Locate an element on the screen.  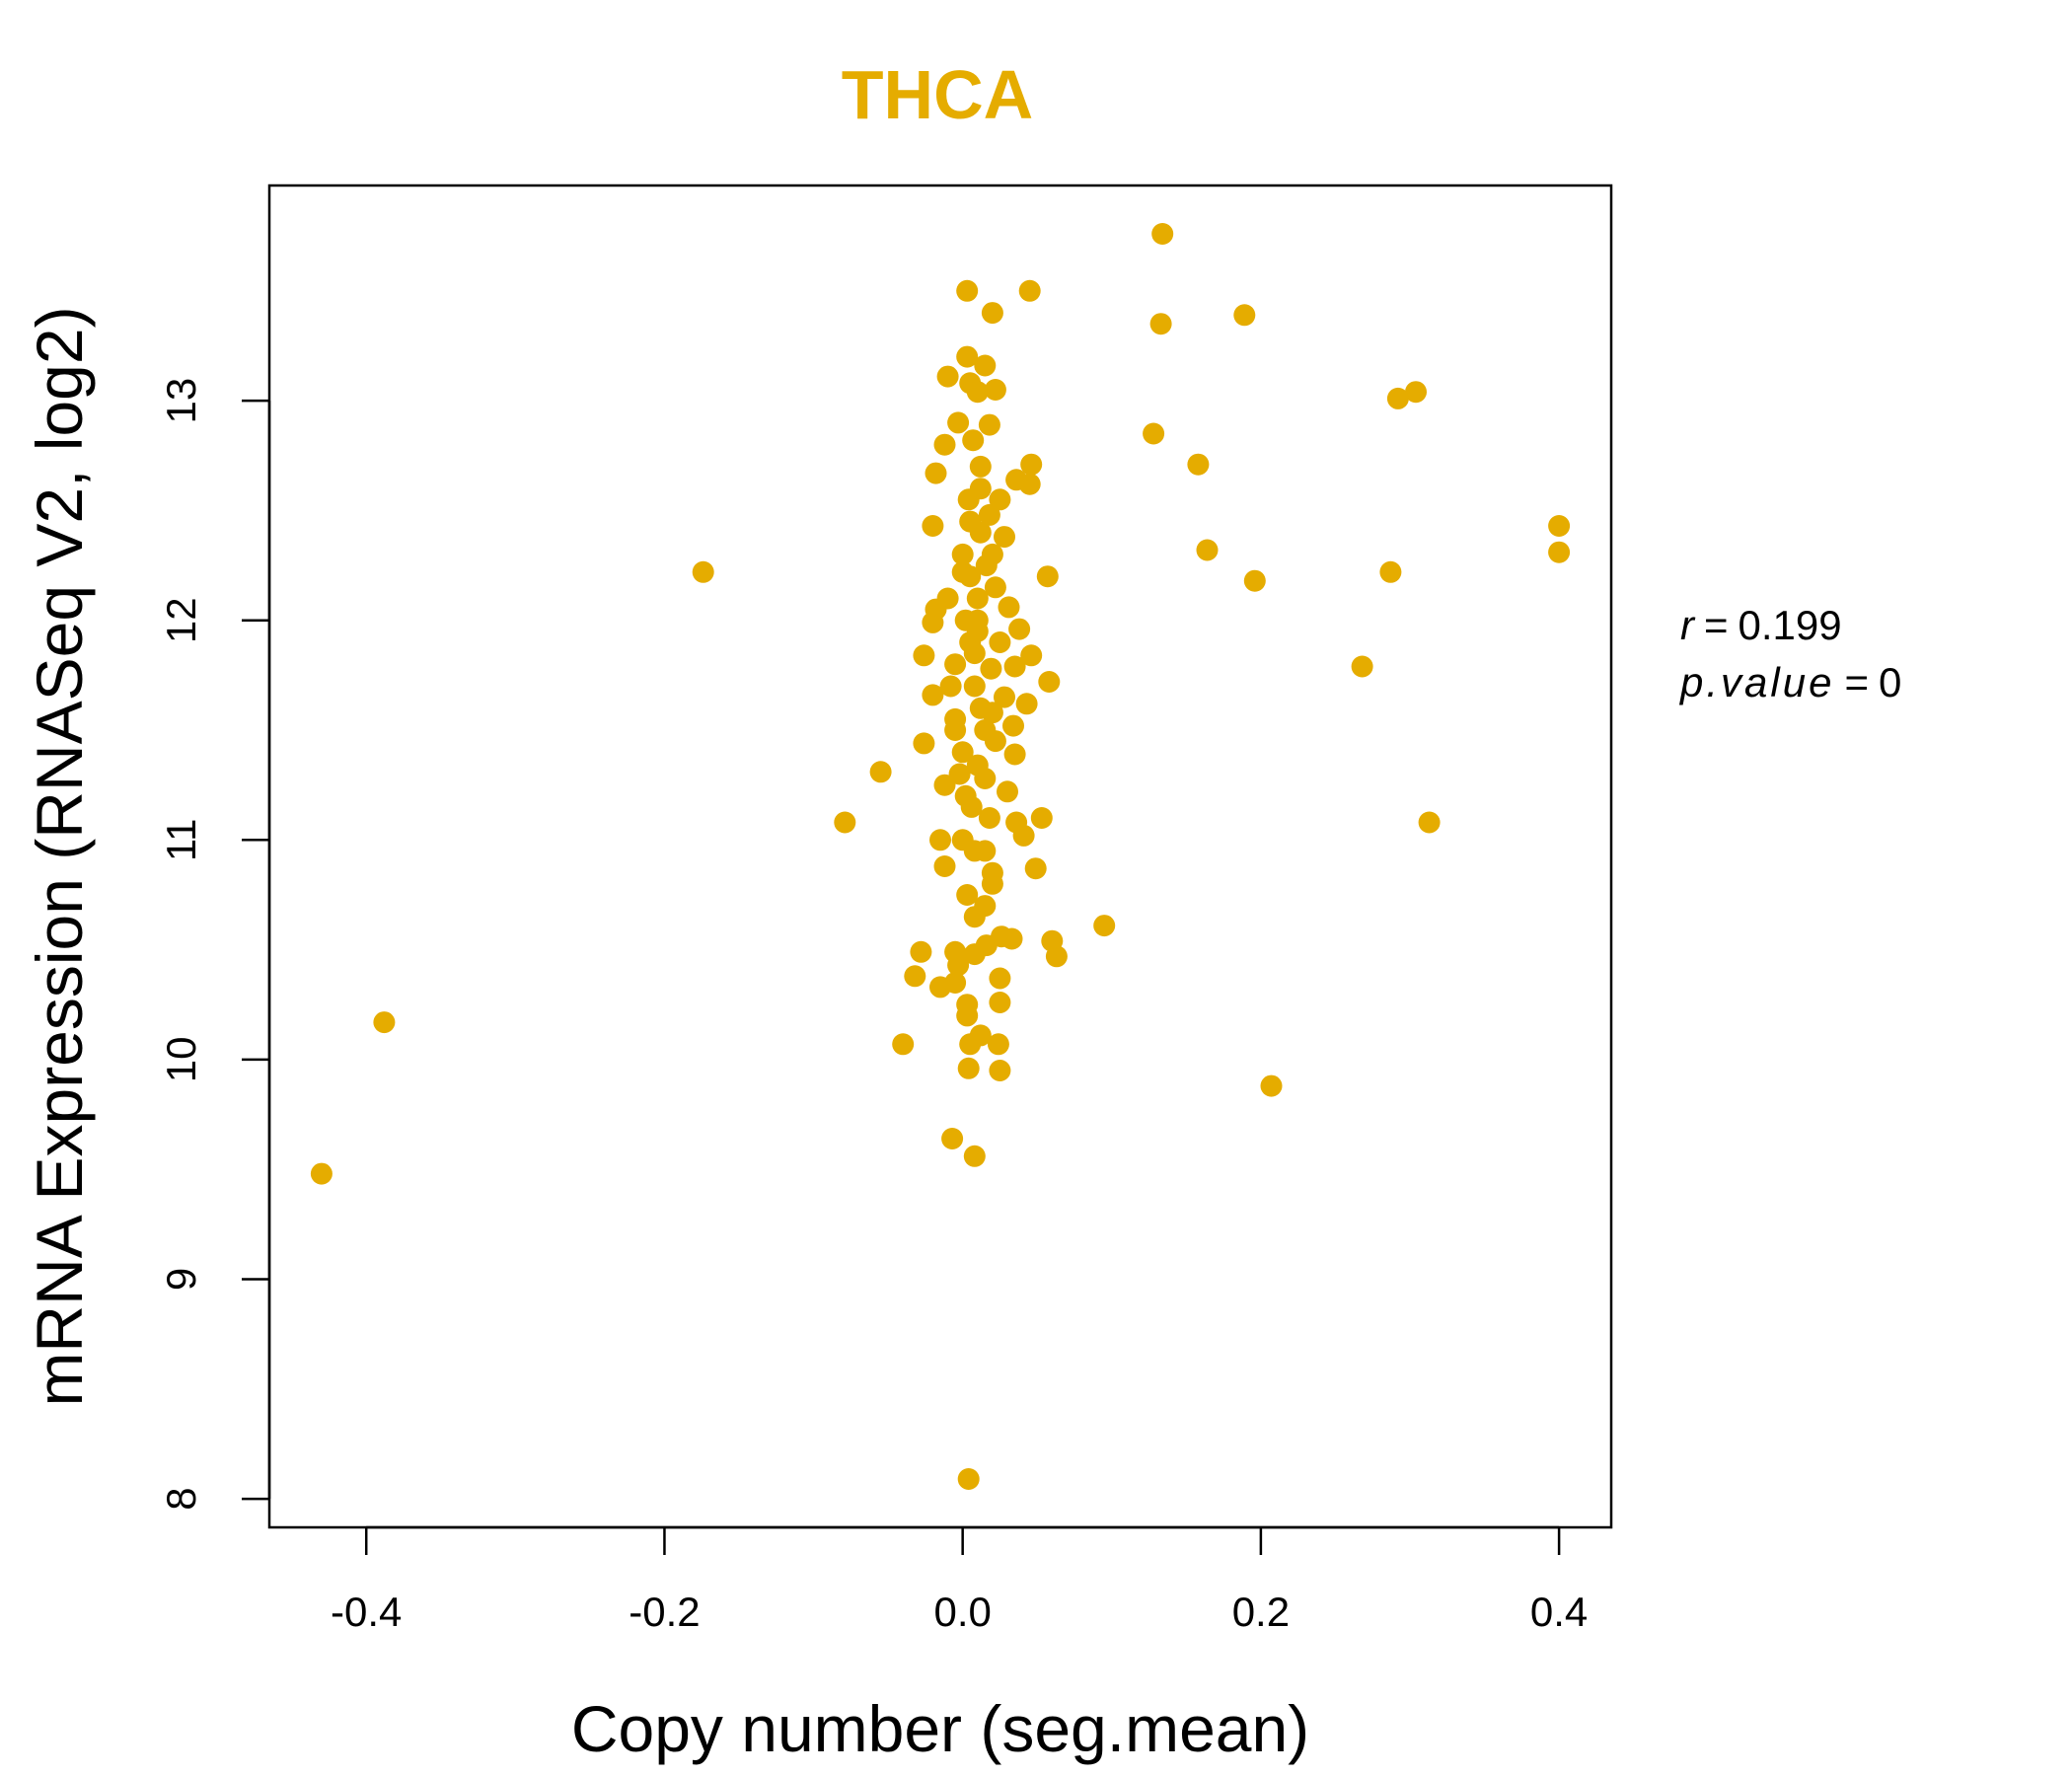
p-statistic: p.value = 0 is located at coordinates (1790, 682).